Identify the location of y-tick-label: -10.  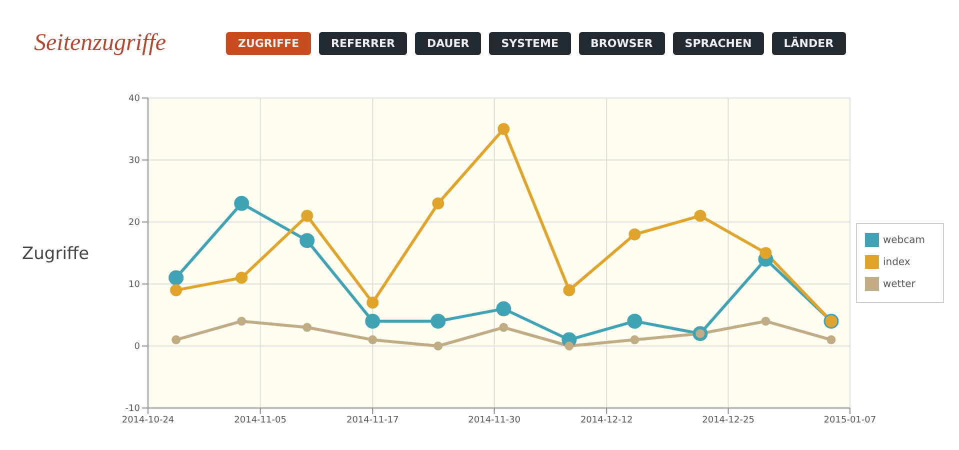
(132, 409).